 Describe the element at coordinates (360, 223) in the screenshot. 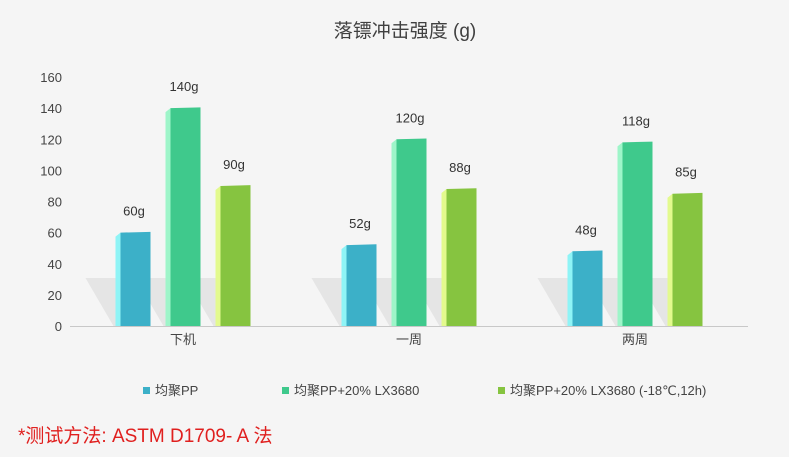

I see `data-label: 52g` at that location.